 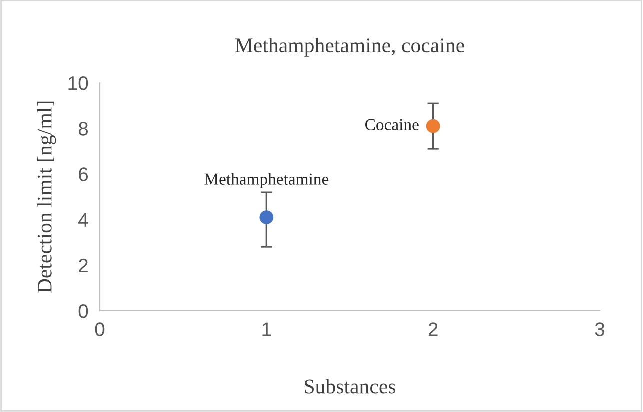 What do you see at coordinates (350, 386) in the screenshot?
I see `x-axis-title: Substances` at bounding box center [350, 386].